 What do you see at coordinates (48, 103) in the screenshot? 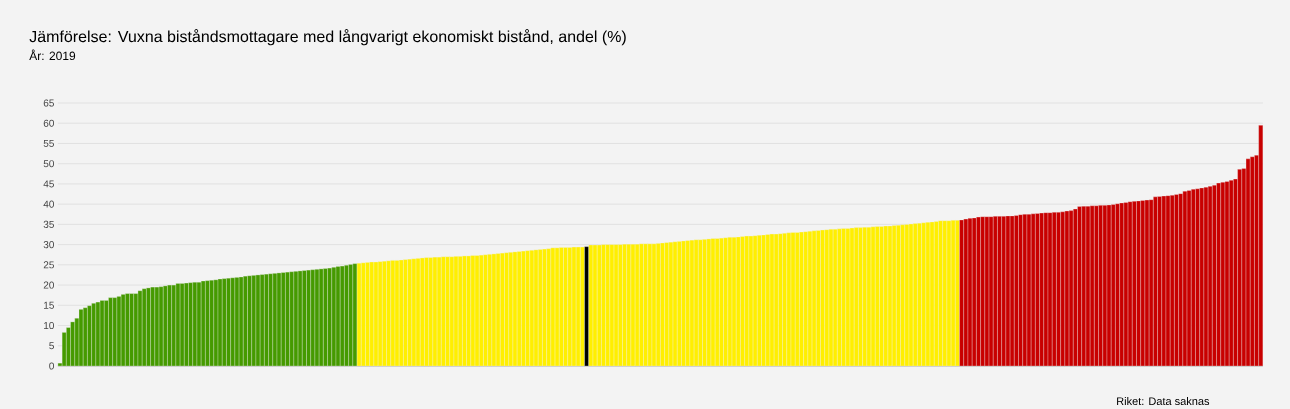
I see `y-tick-label: 65` at bounding box center [48, 103].